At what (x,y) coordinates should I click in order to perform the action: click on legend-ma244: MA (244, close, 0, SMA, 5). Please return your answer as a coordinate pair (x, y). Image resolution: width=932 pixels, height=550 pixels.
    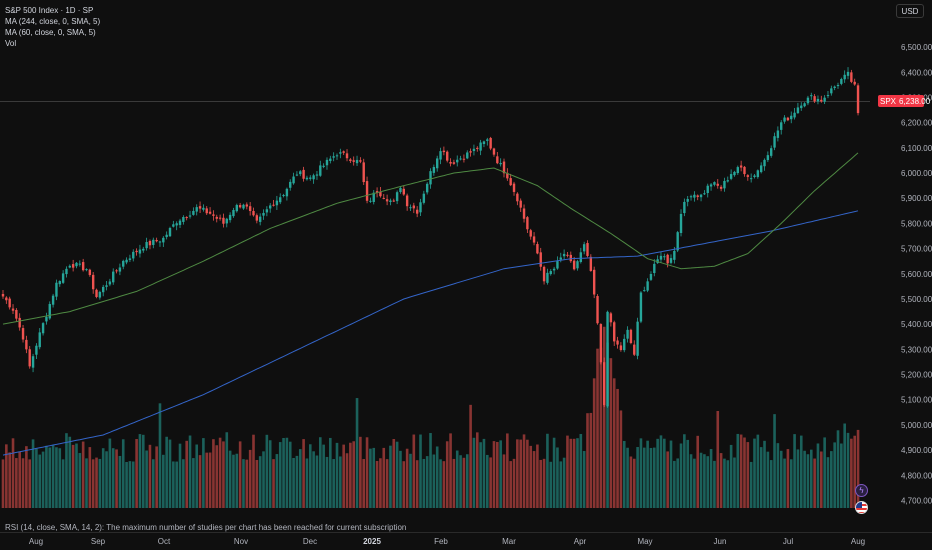
    Looking at the image, I should click on (53, 21).